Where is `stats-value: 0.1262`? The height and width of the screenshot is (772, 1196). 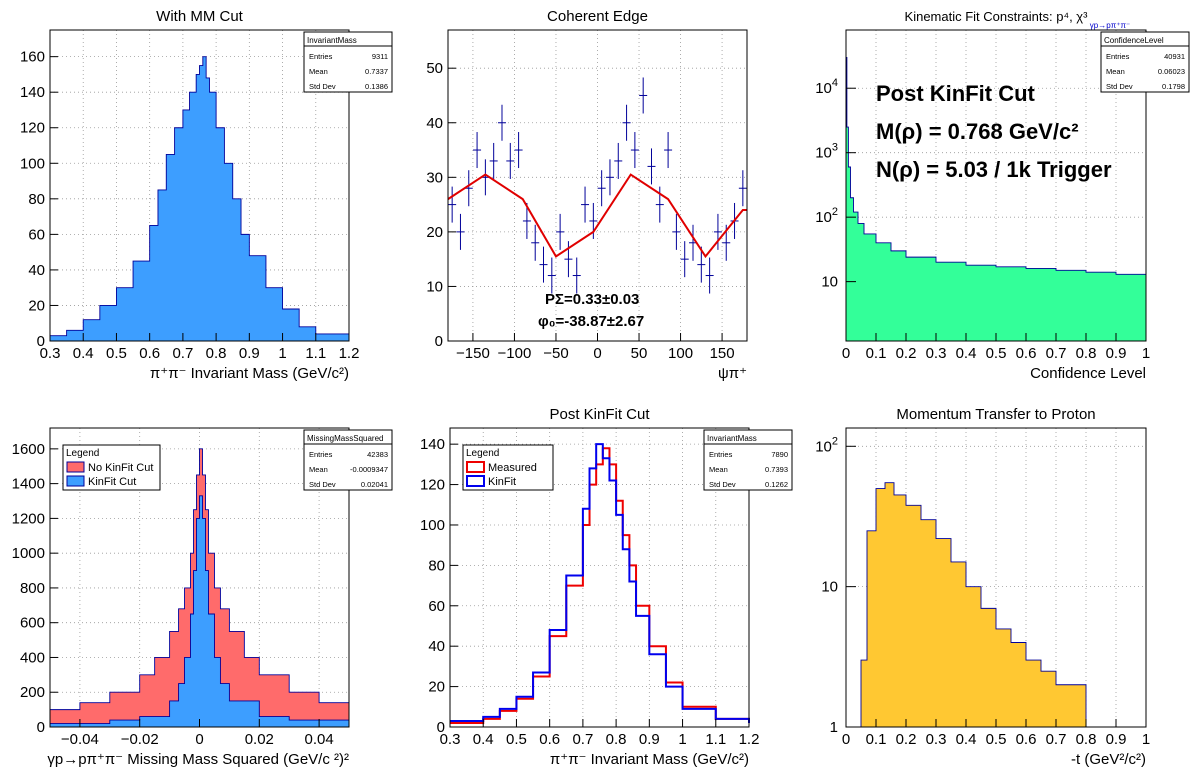 stats-value: 0.1262 is located at coordinates (776, 484).